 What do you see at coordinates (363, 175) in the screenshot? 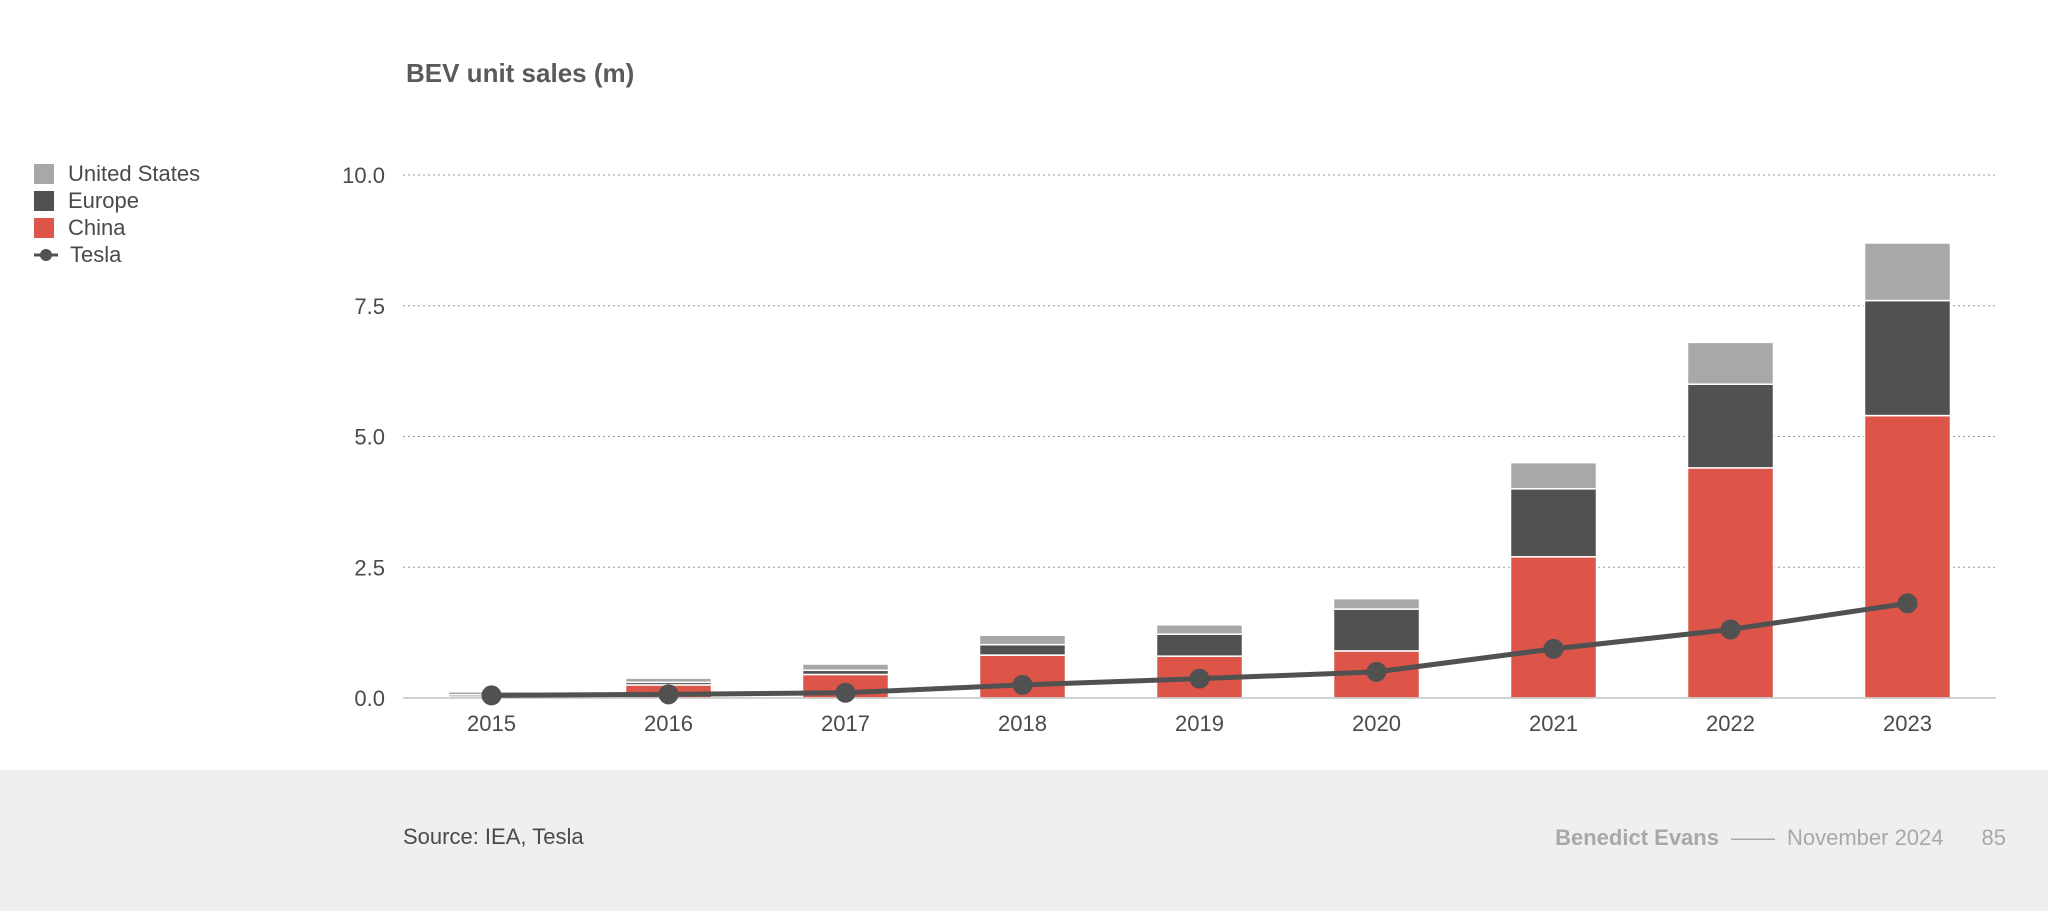
I see `y-tick-label: 10.0` at bounding box center [363, 175].